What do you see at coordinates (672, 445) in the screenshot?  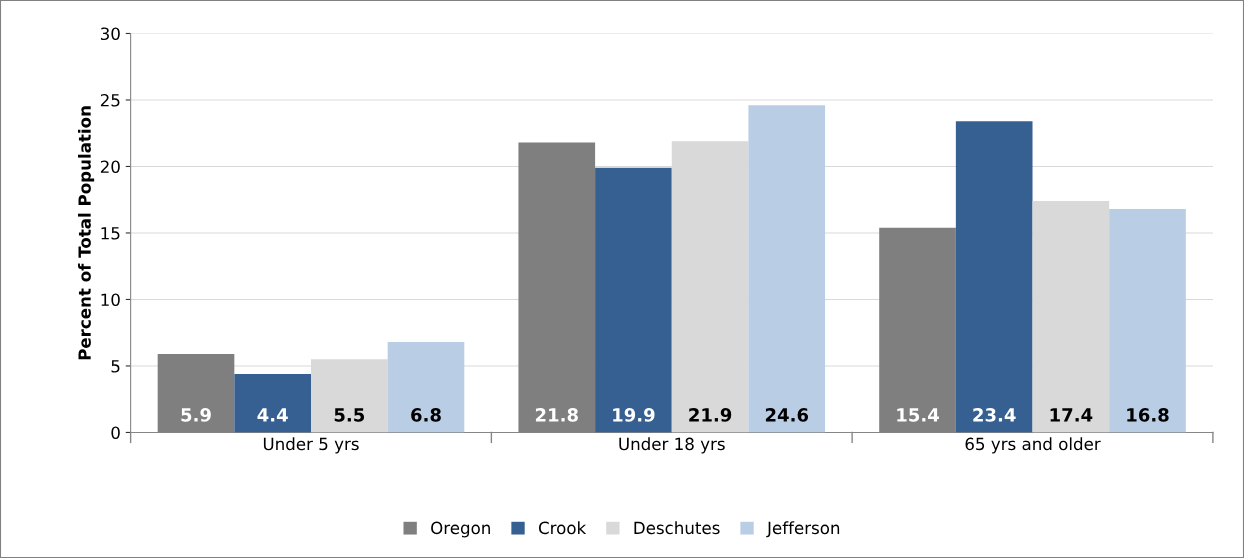 I see `x-tick-label: Under 18 yrs` at bounding box center [672, 445].